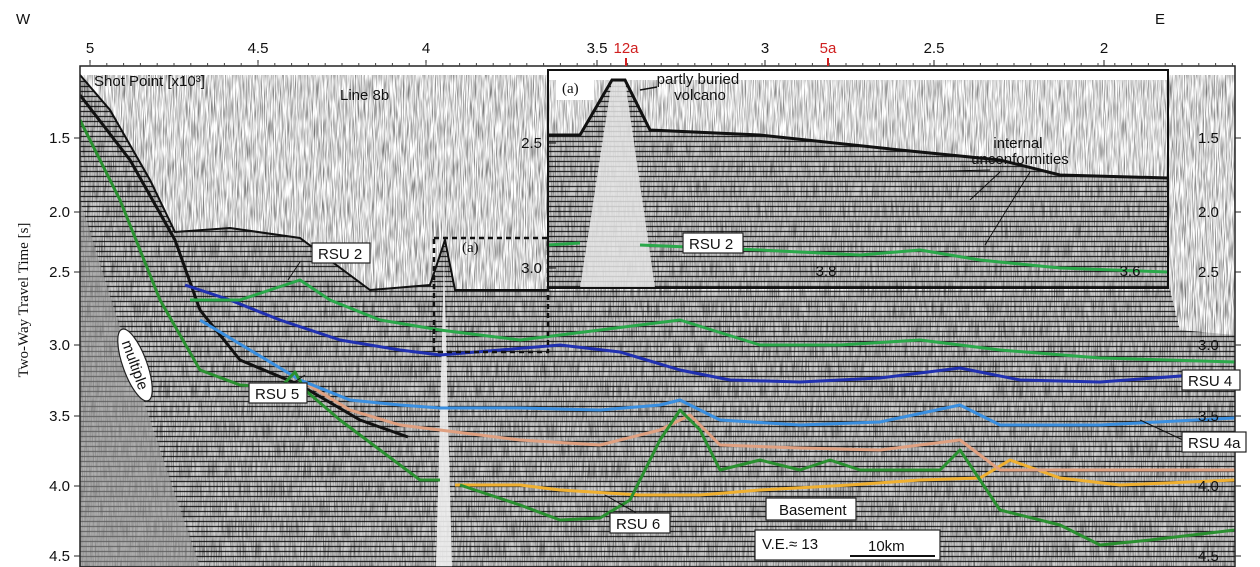 This screenshot has height=567, width=1260. I want to click on basement-label: Basement, so click(813, 510).